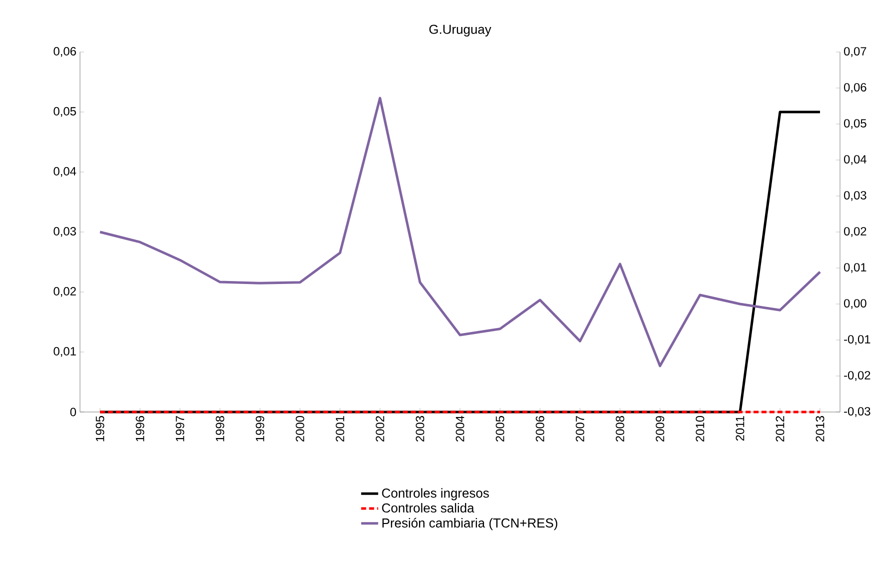 The width and height of the screenshot is (896, 576). What do you see at coordinates (380, 429) in the screenshot?
I see `x-tick-label: 2002` at bounding box center [380, 429].